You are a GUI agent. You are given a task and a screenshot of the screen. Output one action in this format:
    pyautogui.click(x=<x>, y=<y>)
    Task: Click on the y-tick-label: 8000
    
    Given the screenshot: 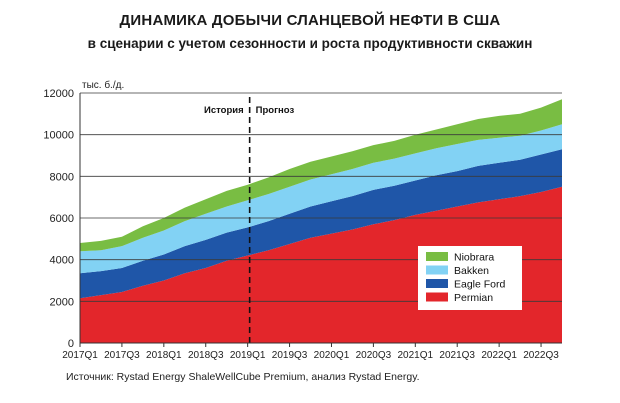 What is the action you would take?
    pyautogui.click(x=62, y=177)
    